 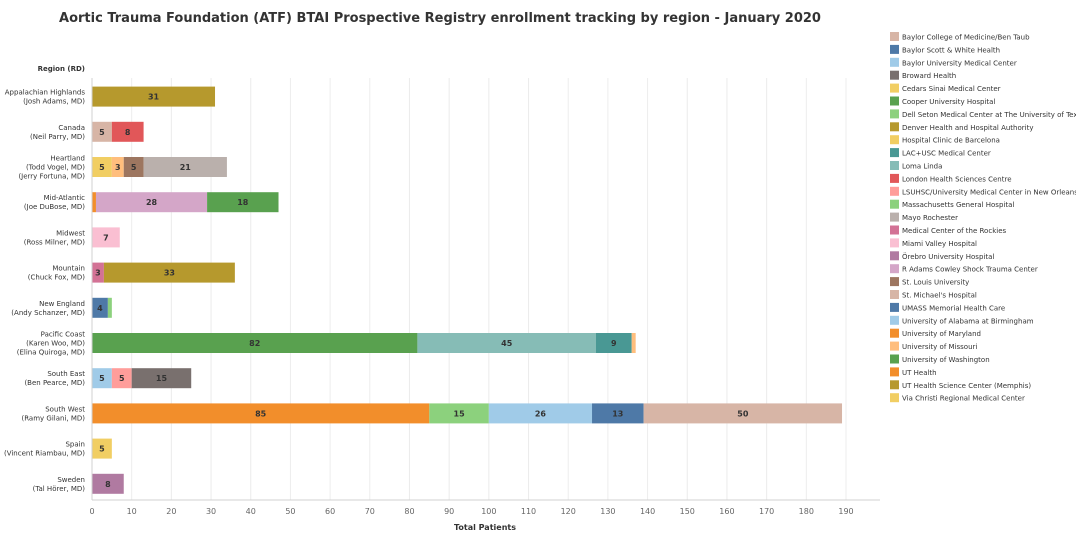 What do you see at coordinates (945, 49) in the screenshot?
I see `legend-item: Baylor Scott & White Health` at bounding box center [945, 49].